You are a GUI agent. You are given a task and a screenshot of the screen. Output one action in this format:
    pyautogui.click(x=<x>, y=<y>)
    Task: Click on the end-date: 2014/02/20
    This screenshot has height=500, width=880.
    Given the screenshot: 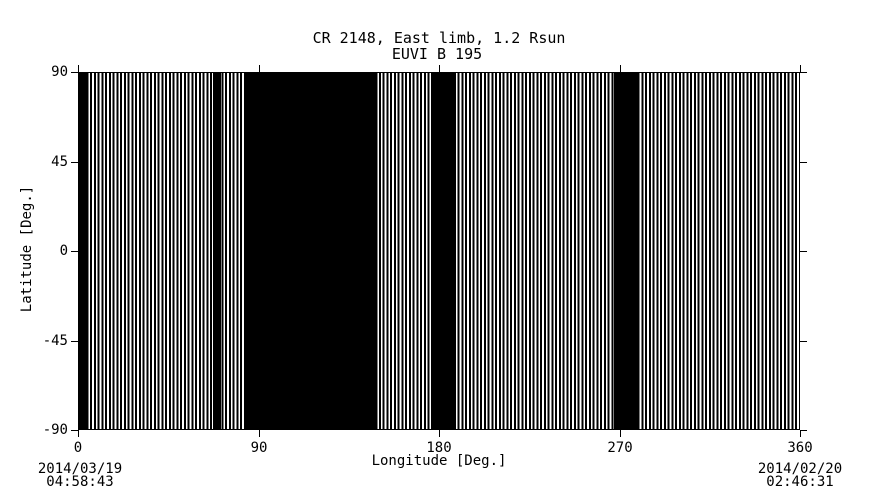 What is the action you would take?
    pyautogui.click(x=800, y=469)
    